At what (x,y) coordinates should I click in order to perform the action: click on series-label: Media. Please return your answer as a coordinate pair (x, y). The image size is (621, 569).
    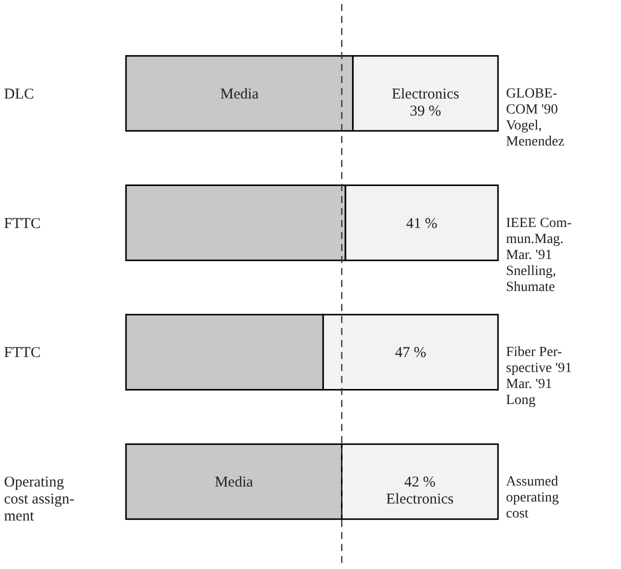
    Looking at the image, I should click on (234, 482).